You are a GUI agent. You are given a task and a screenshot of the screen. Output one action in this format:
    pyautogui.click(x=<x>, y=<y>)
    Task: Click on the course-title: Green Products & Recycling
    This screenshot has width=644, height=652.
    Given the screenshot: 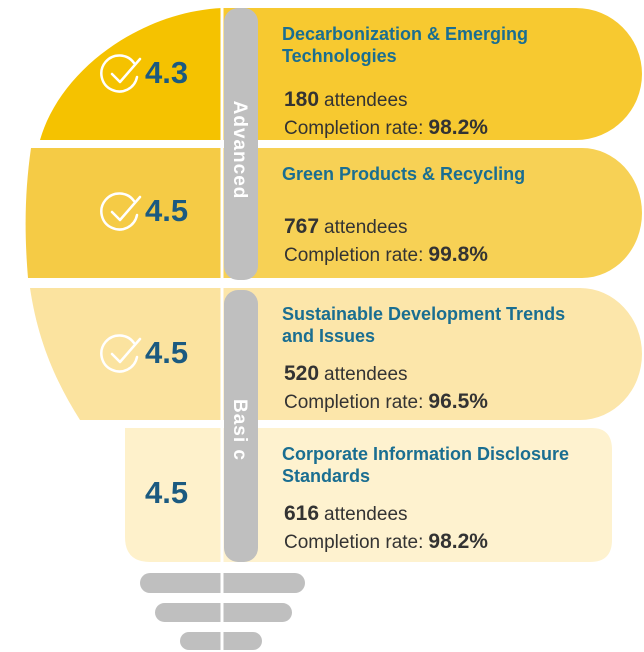 What is the action you would take?
    pyautogui.click(x=403, y=174)
    